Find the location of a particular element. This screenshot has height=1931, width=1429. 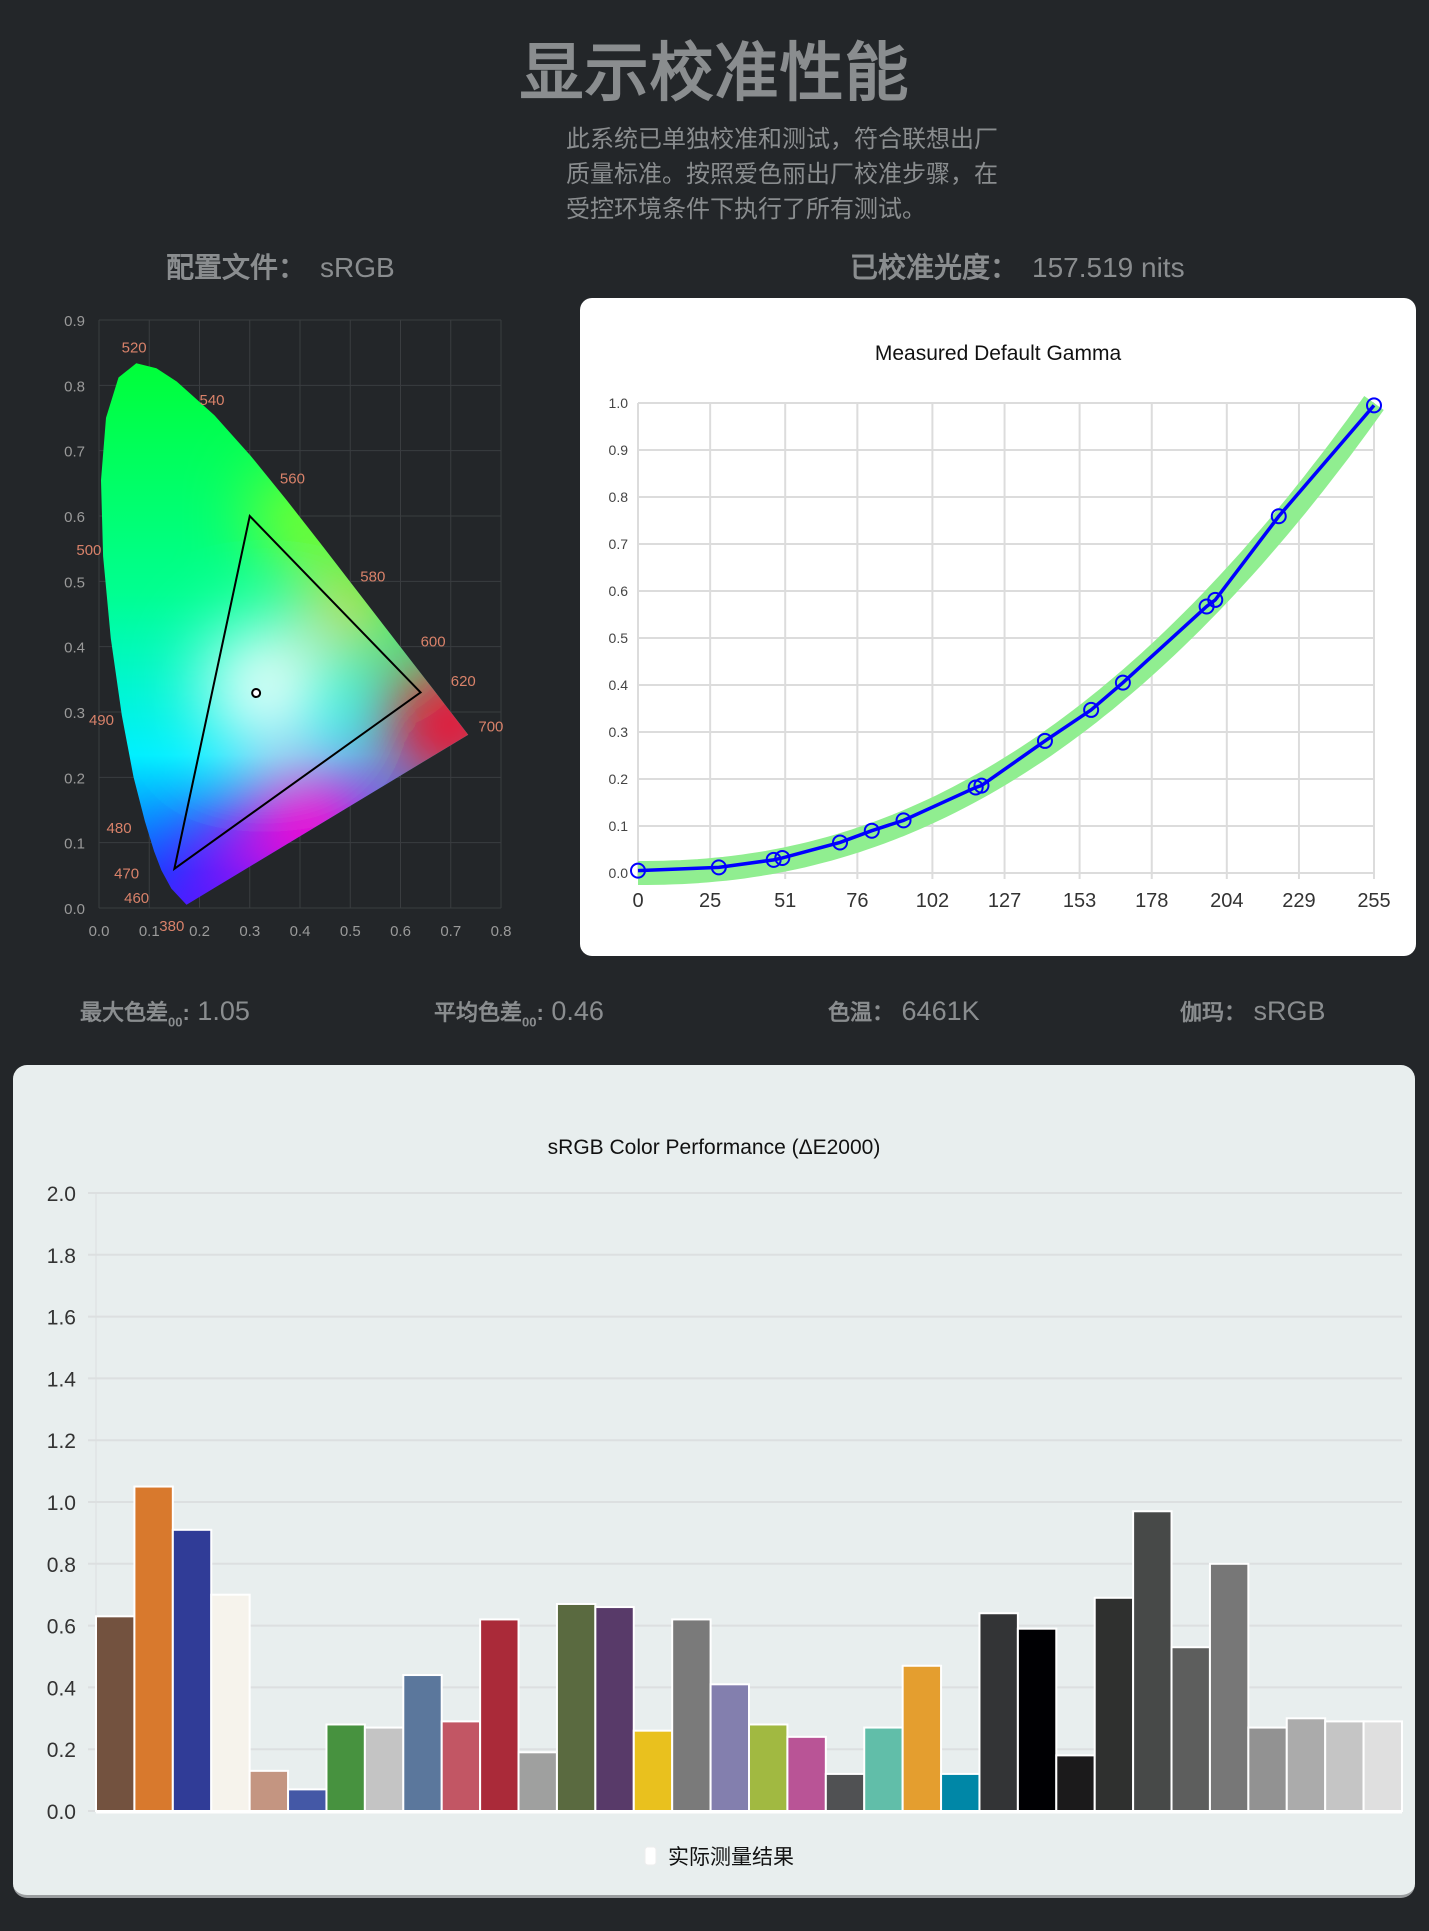

measured-gamma-line is located at coordinates (1006, 638).